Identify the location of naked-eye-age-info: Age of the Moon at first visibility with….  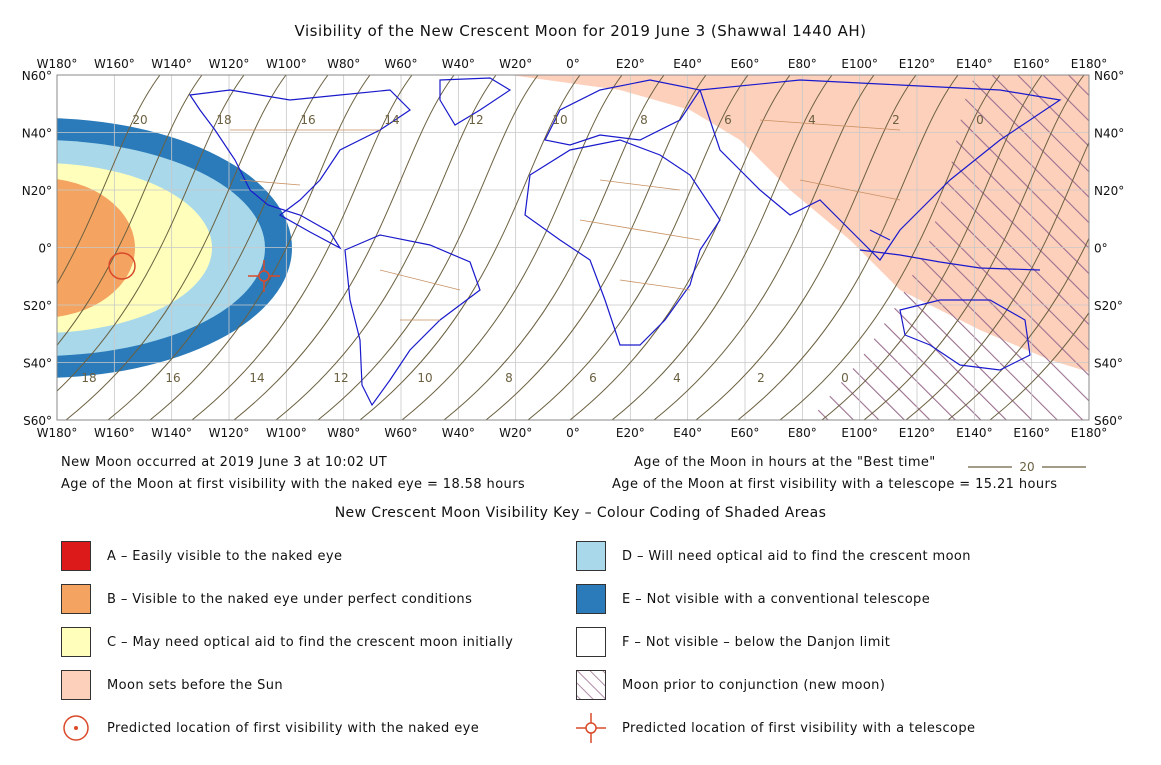
(293, 484).